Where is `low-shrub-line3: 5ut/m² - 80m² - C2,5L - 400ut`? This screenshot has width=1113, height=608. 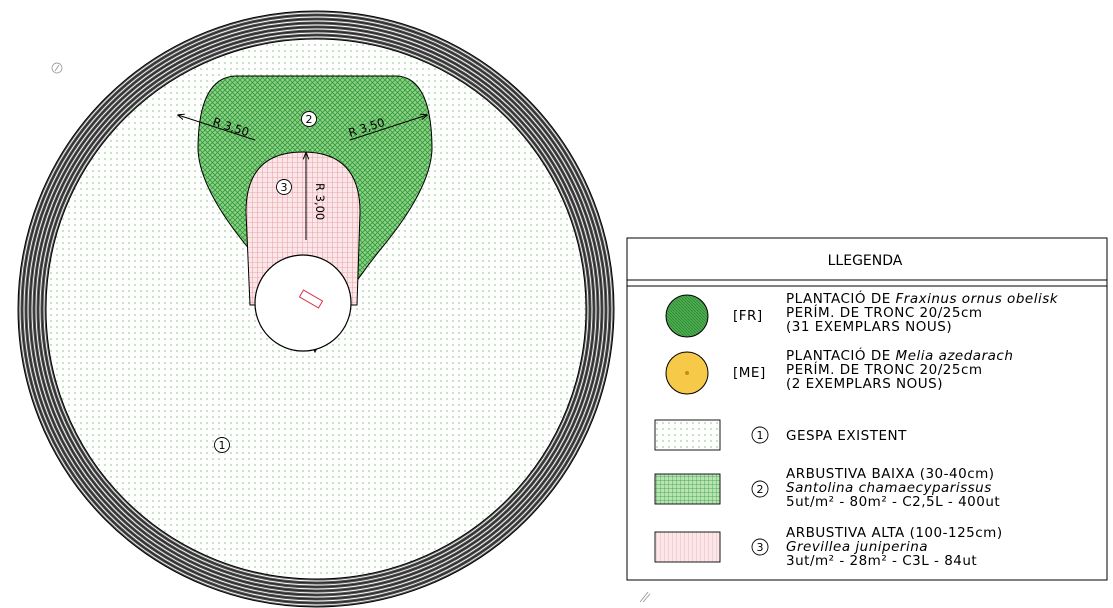
low-shrub-line3: 5ut/m² - 80m² - C2,5L - 400ut is located at coordinates (893, 502).